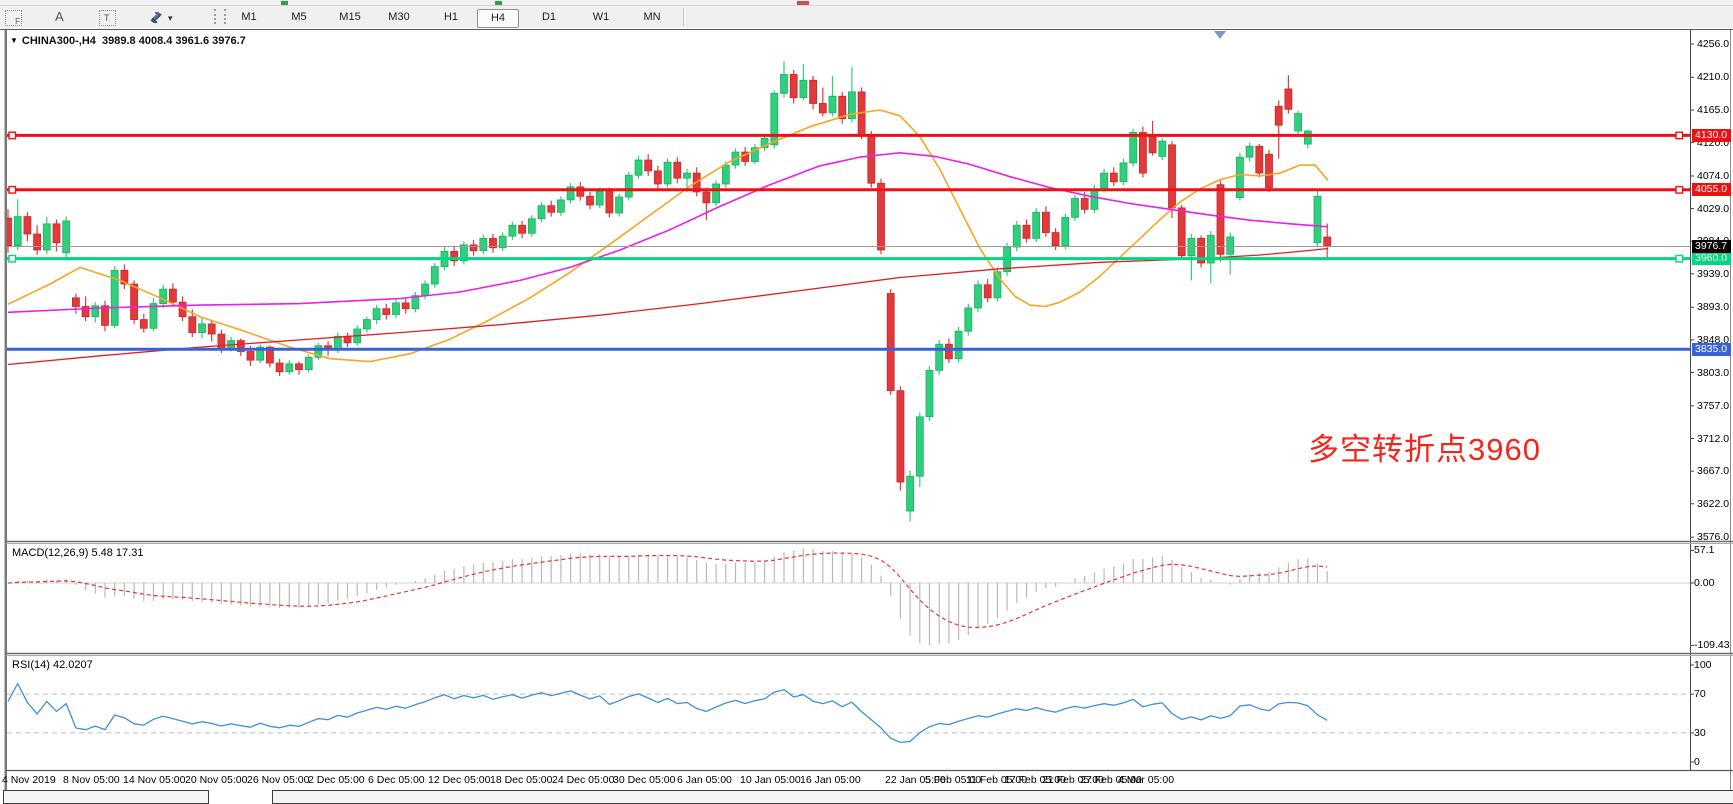  I want to click on rsi-line, so click(667, 713).